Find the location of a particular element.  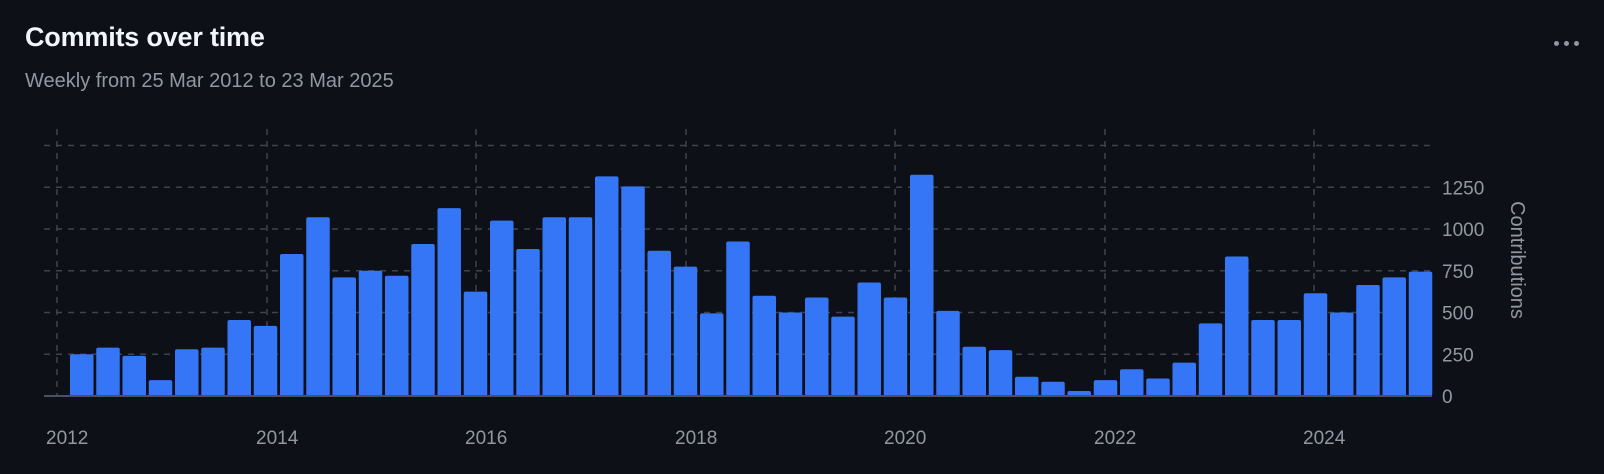

more-options-button is located at coordinates (1566, 43).